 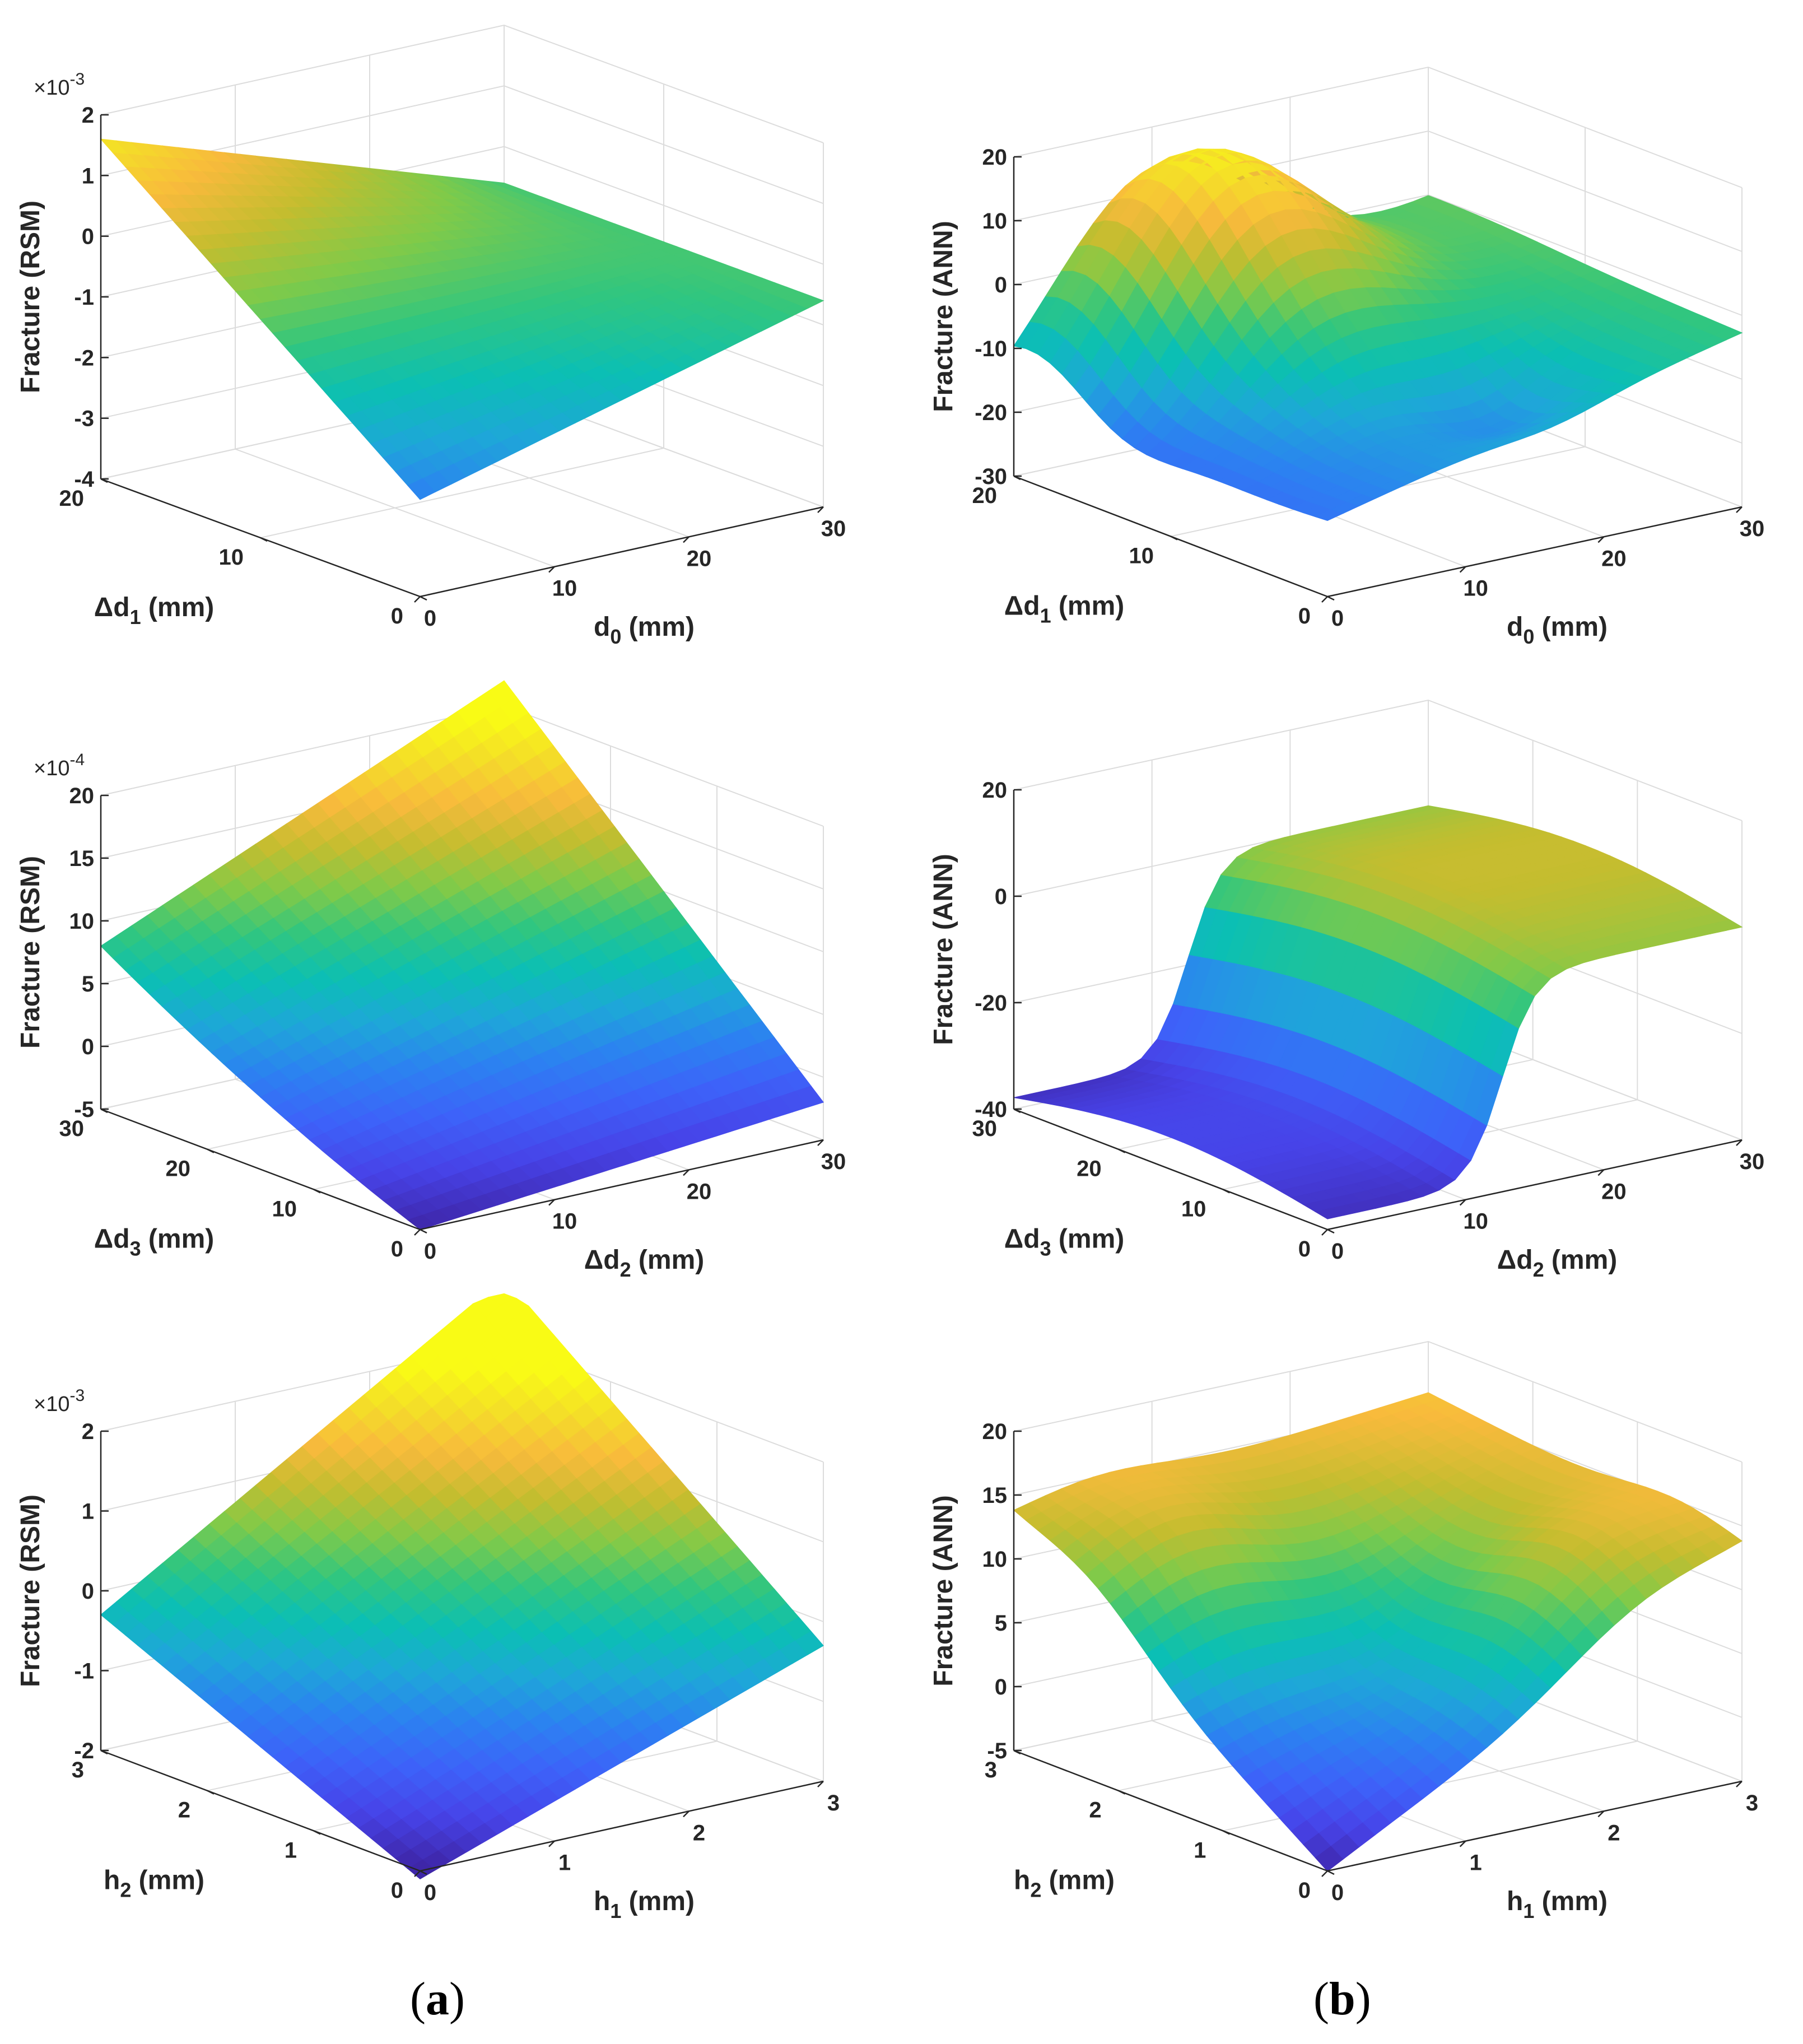 I want to click on x-axis-title: d0 (mm), so click(x=1557, y=630).